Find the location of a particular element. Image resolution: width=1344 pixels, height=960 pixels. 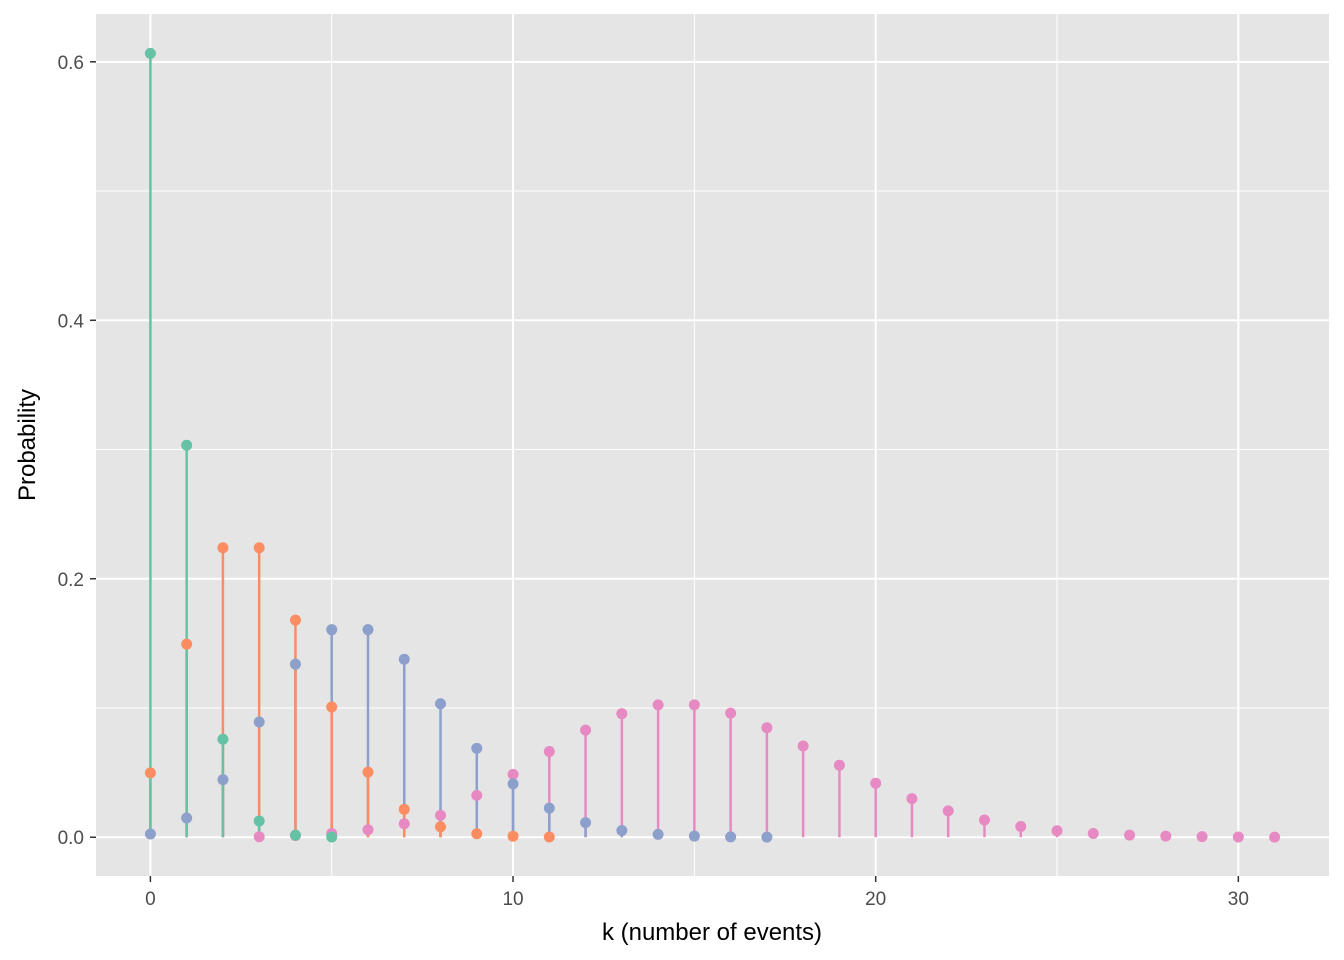

y-axis-title: Probability is located at coordinates (27, 445).